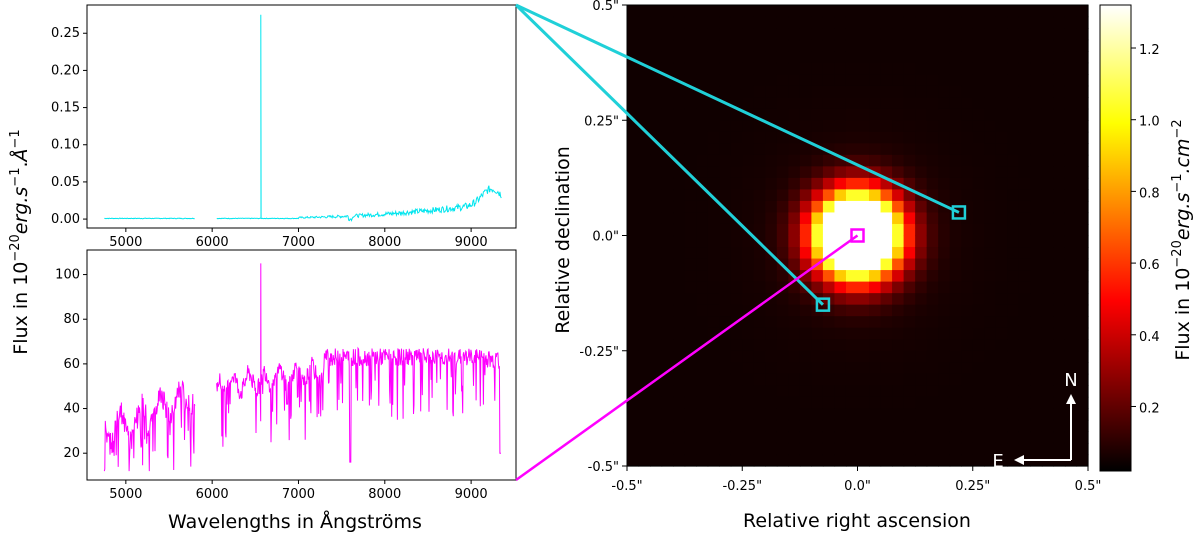  What do you see at coordinates (384, 494) in the screenshot?
I see `bottom-spectrum-xtick-label: 8000` at bounding box center [384, 494].